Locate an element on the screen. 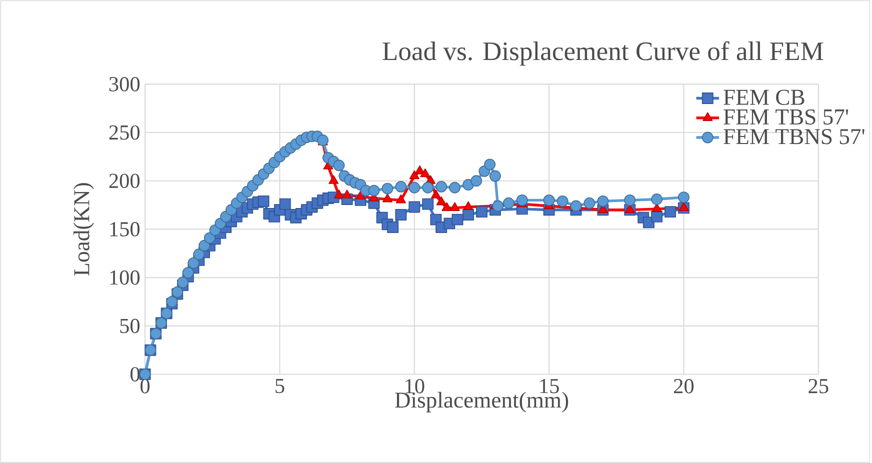  y-tick-label: 0 is located at coordinates (135, 374).